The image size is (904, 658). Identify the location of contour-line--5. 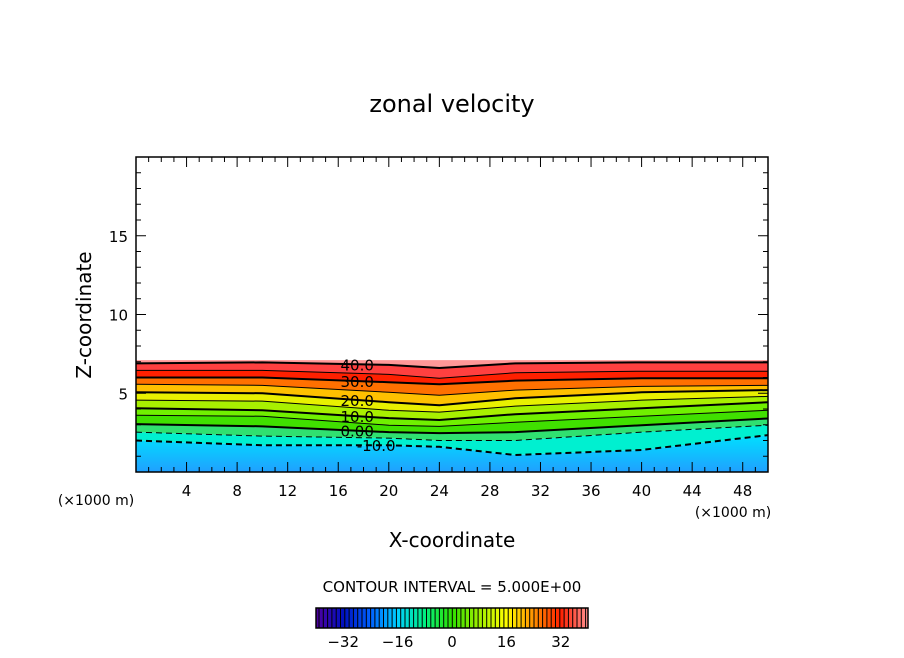
(452, 432).